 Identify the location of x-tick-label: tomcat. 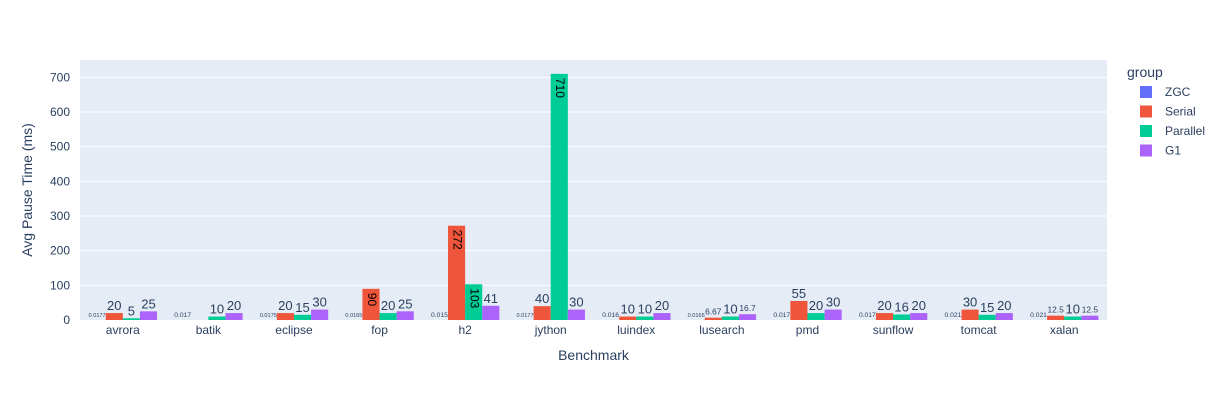
(979, 330).